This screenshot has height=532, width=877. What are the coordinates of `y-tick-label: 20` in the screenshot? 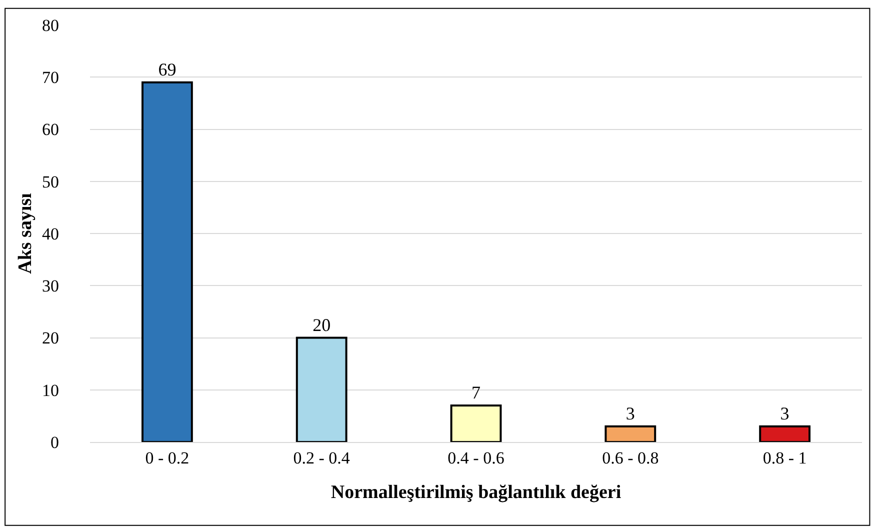 It's located at (50, 338).